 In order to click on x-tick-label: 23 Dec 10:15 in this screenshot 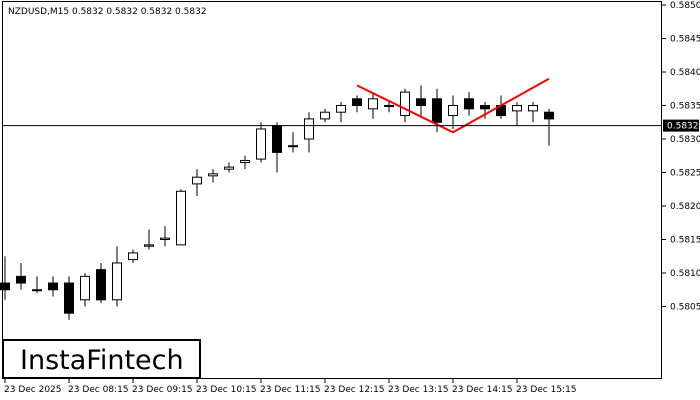, I will do `click(226, 390)`.